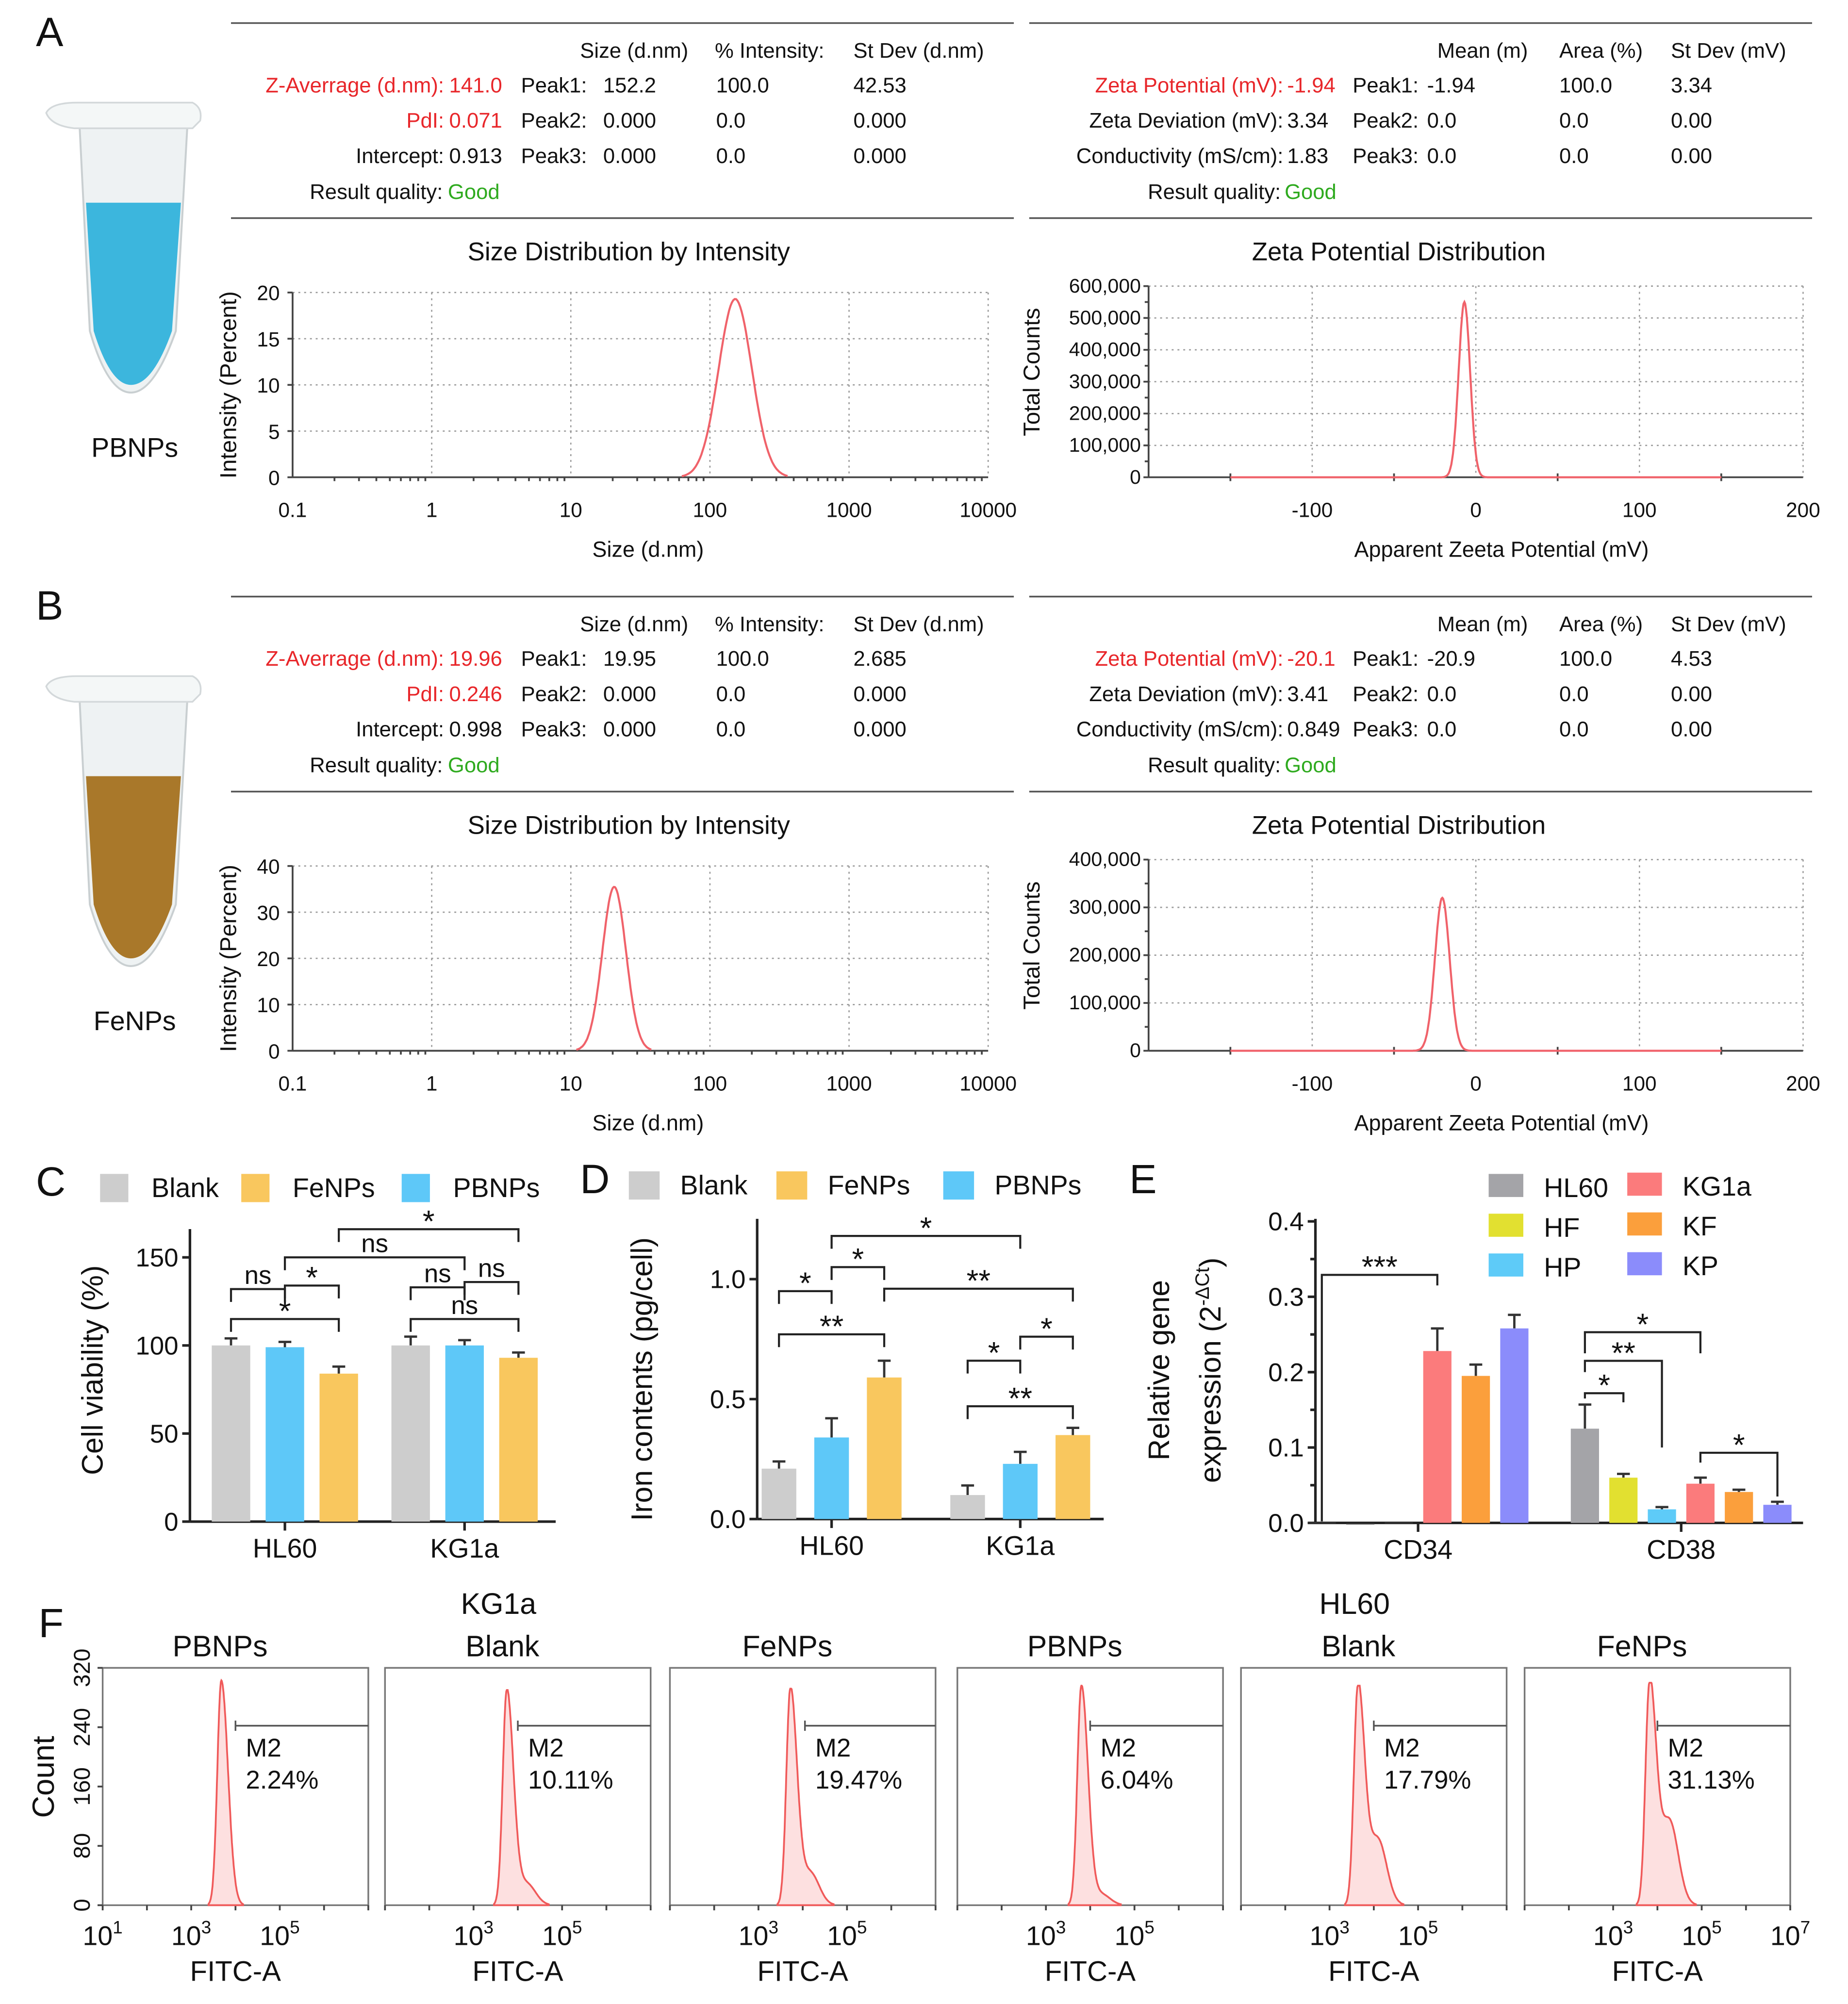  Describe the element at coordinates (648, 549) in the screenshot. I see `x-axis-label: Size (d.nm)` at that location.